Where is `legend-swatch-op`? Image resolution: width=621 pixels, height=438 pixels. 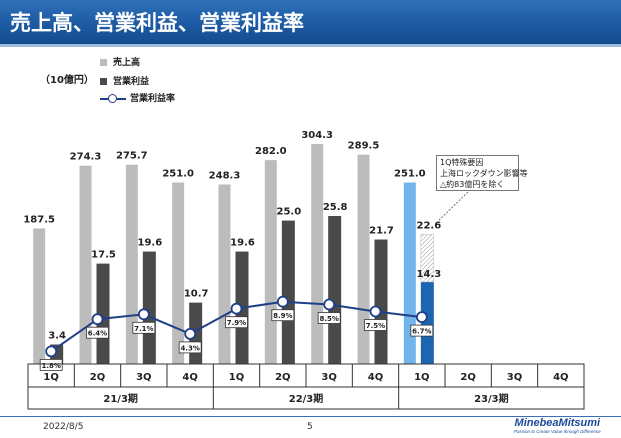
legend-swatch-op is located at coordinates (103, 81).